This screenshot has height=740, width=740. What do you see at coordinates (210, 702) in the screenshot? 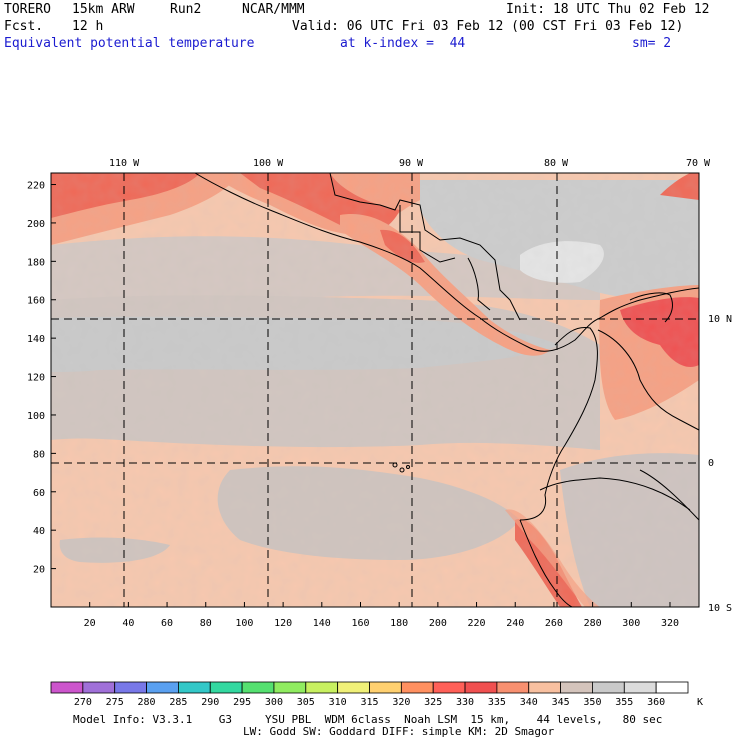
I see `colorbar-label: 290` at bounding box center [210, 702].